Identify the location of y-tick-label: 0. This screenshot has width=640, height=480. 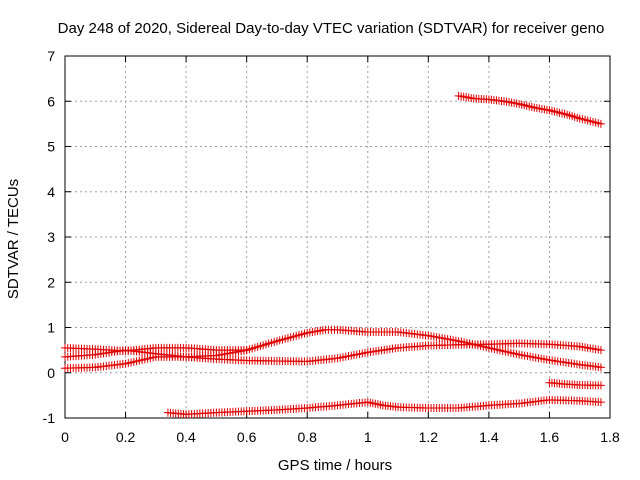
(51, 373).